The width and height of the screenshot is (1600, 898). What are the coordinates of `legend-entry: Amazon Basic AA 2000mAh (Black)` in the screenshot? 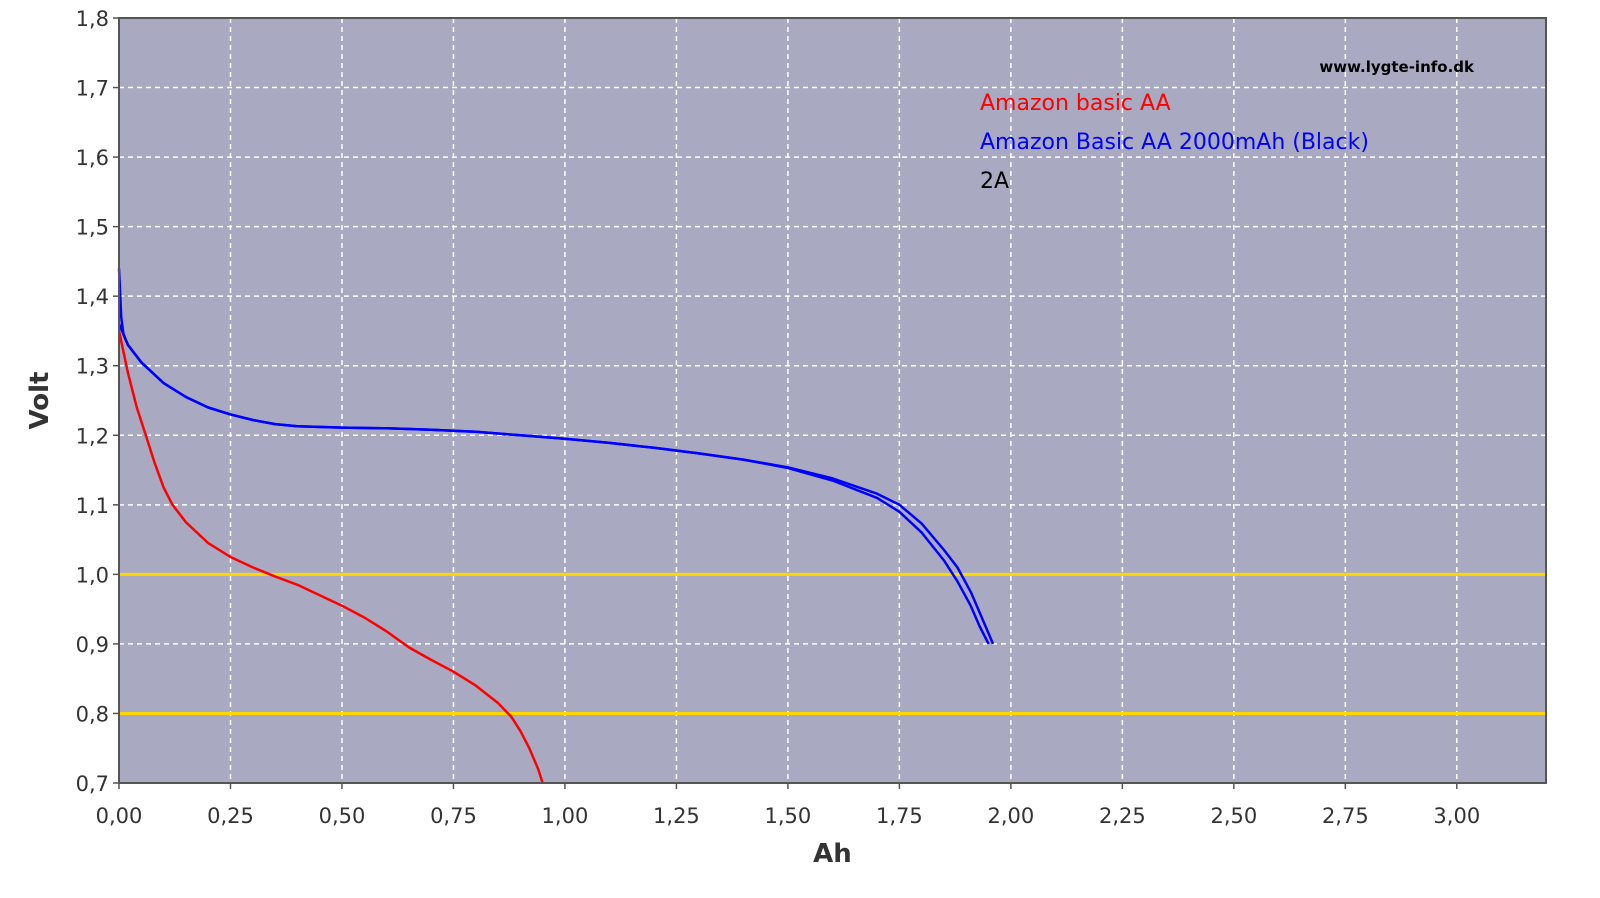 It's located at (1174, 142).